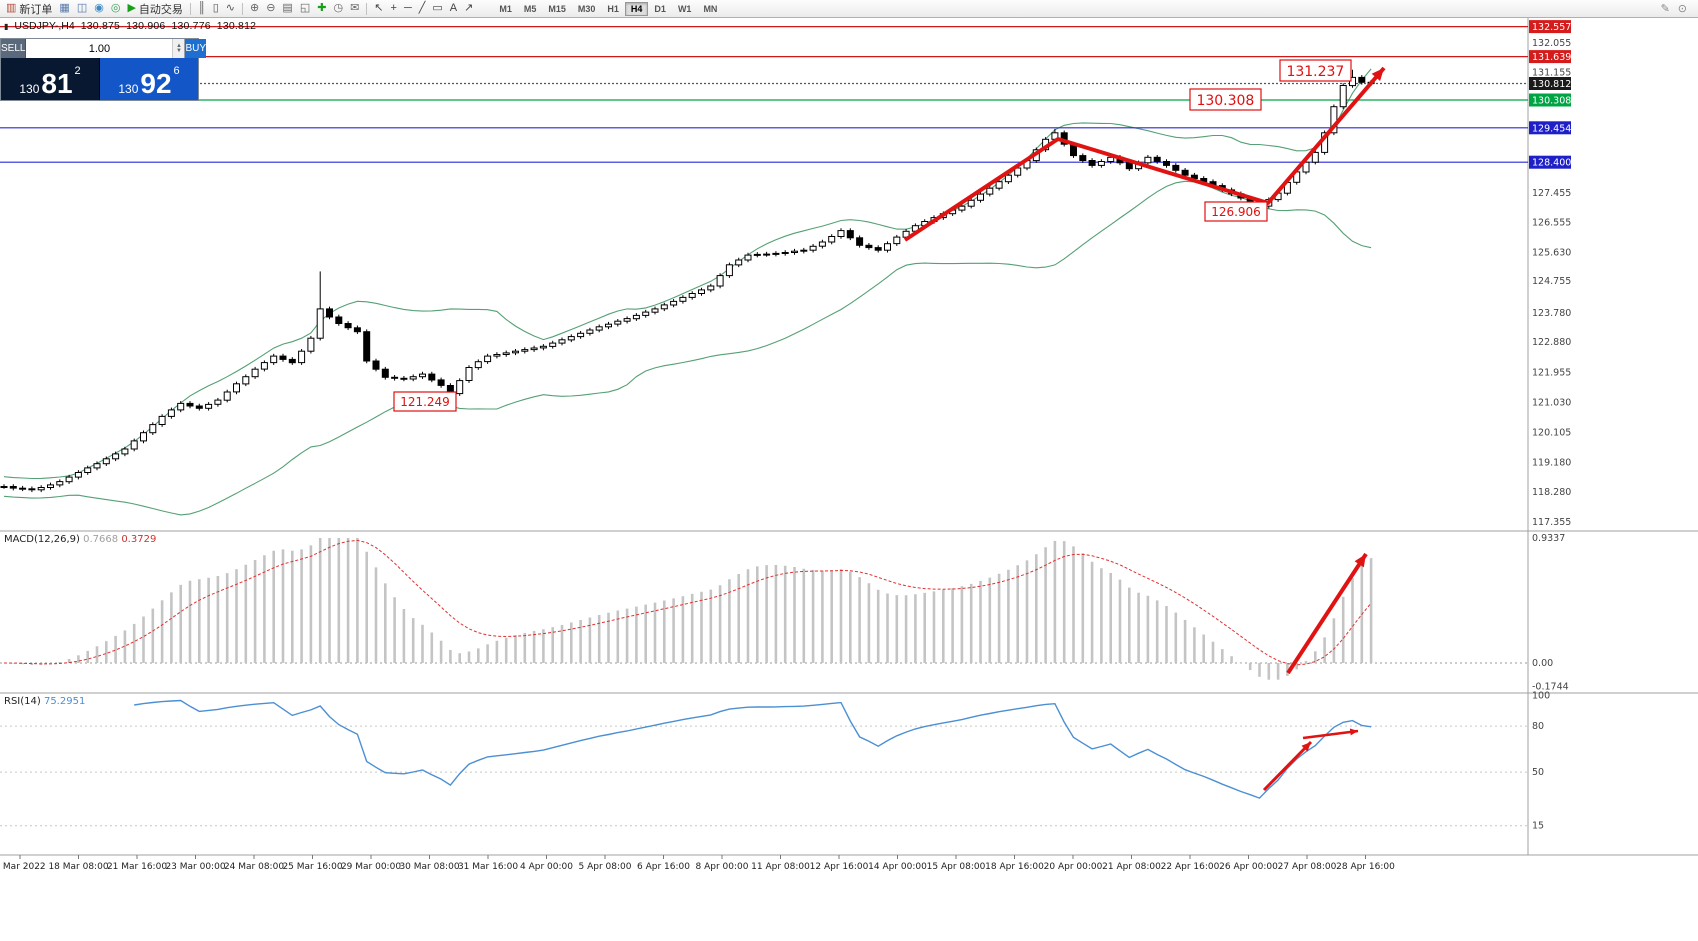  I want to click on sell-button: SELL, so click(14, 48).